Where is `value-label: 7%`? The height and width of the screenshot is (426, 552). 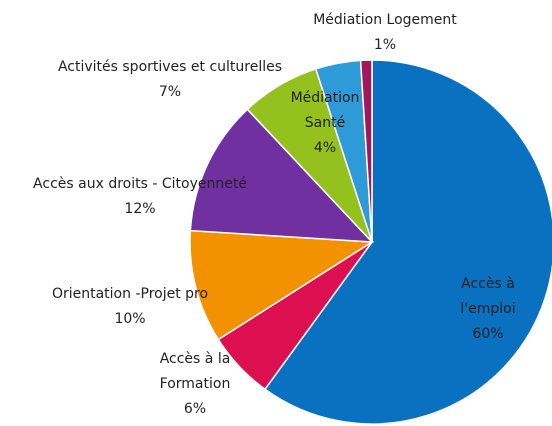
value-label: 7% is located at coordinates (170, 92).